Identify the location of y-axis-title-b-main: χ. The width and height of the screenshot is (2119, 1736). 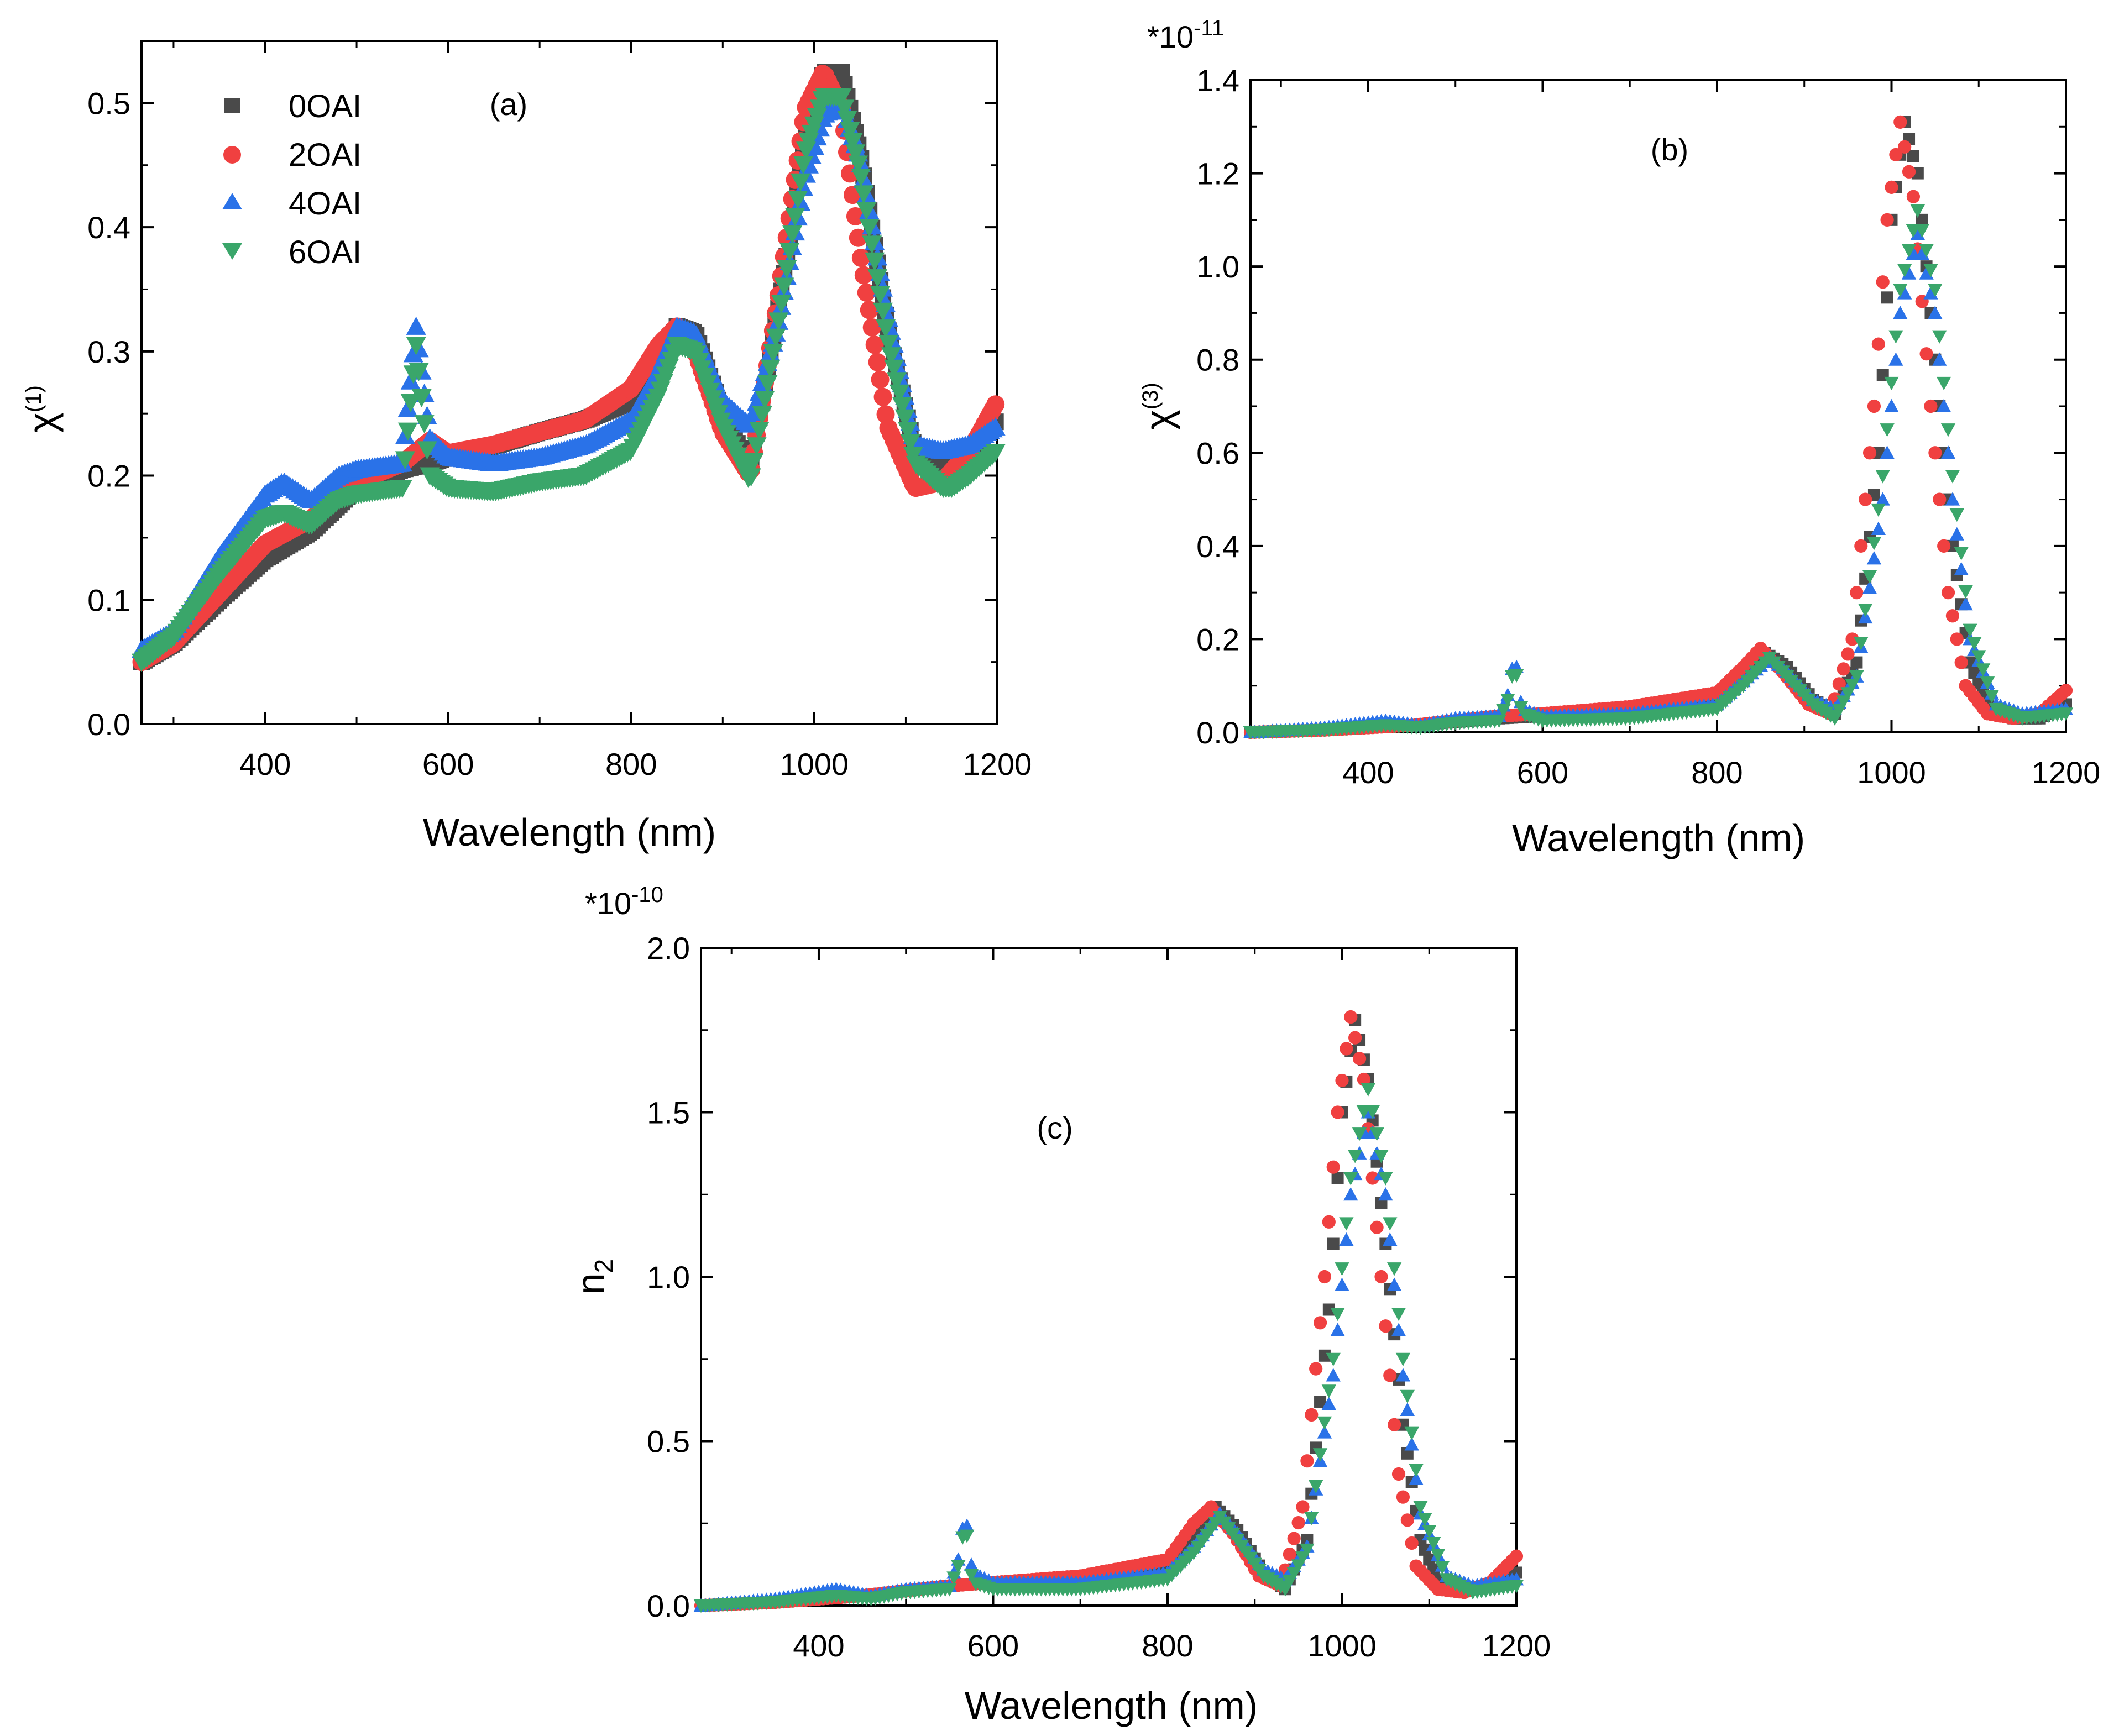
(1158, 420).